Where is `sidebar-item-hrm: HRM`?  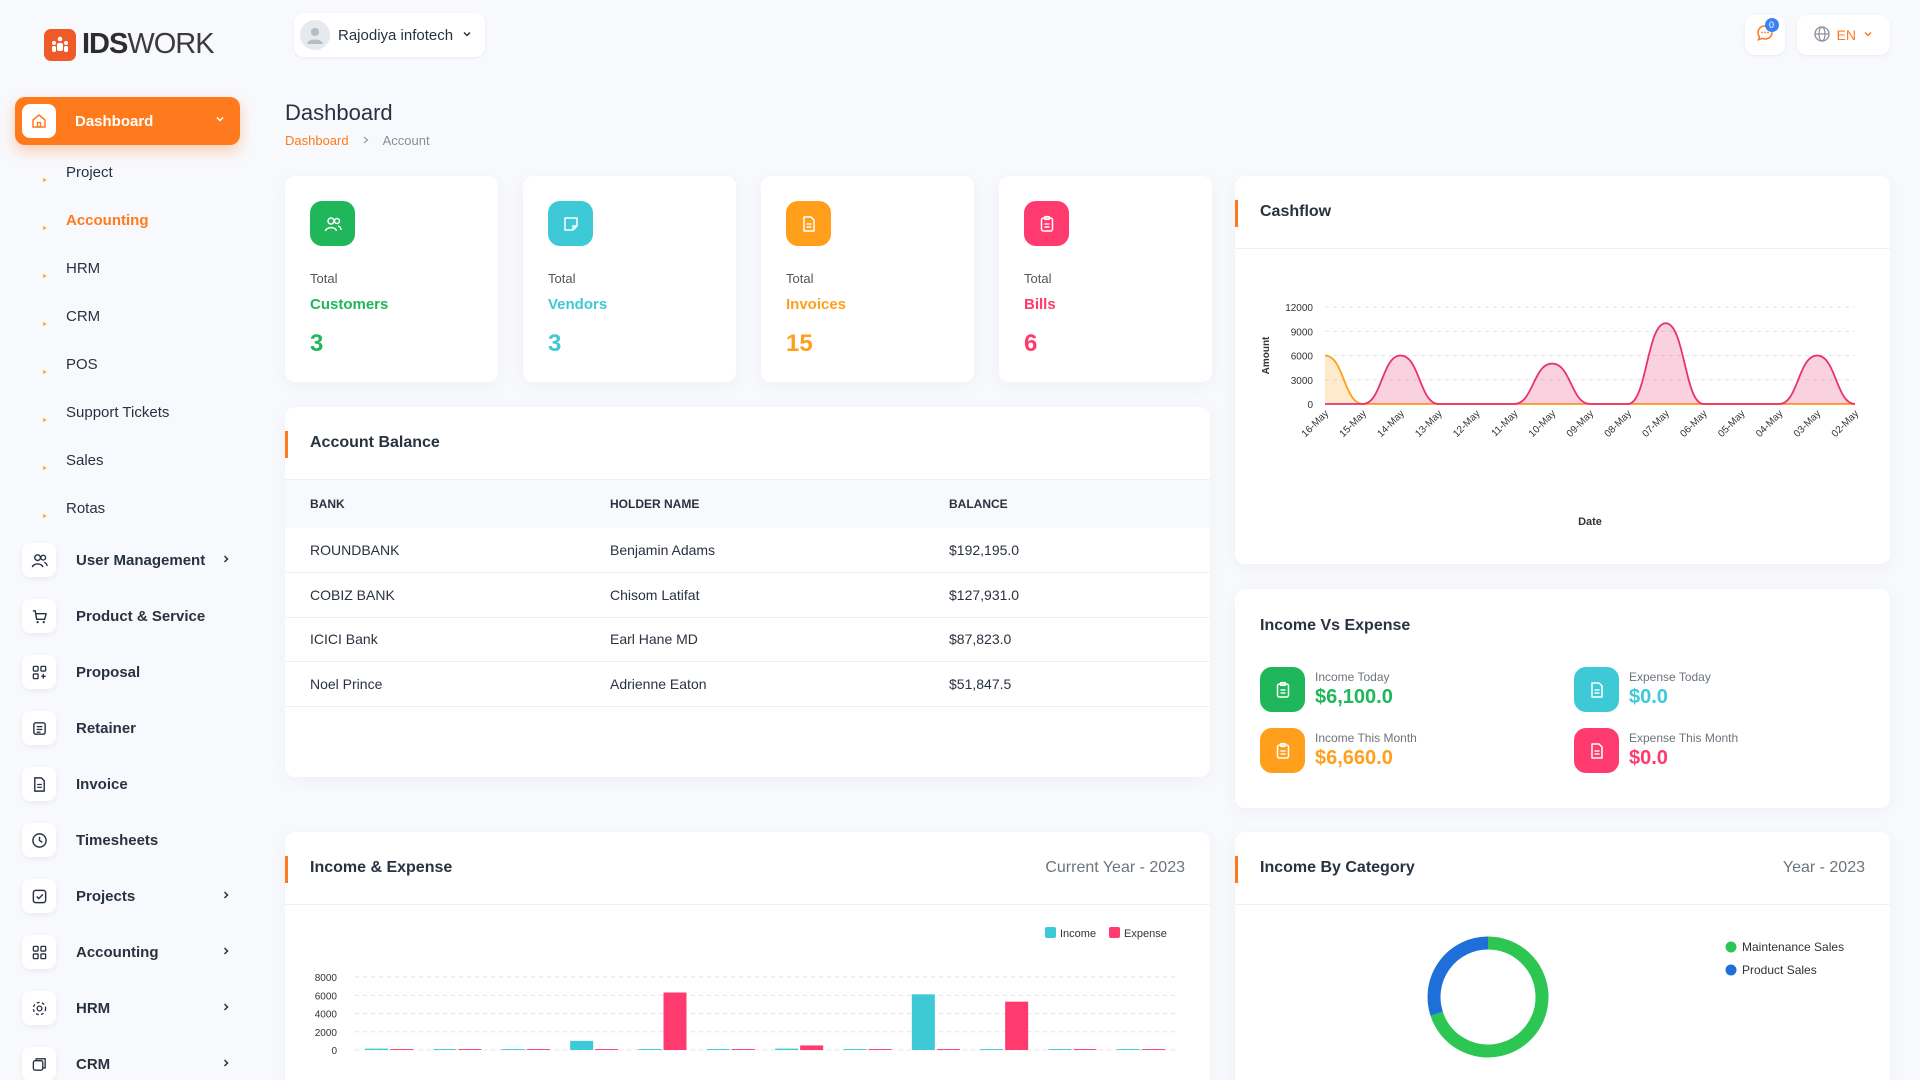
sidebar-item-hrm: HRM is located at coordinates (127, 1008).